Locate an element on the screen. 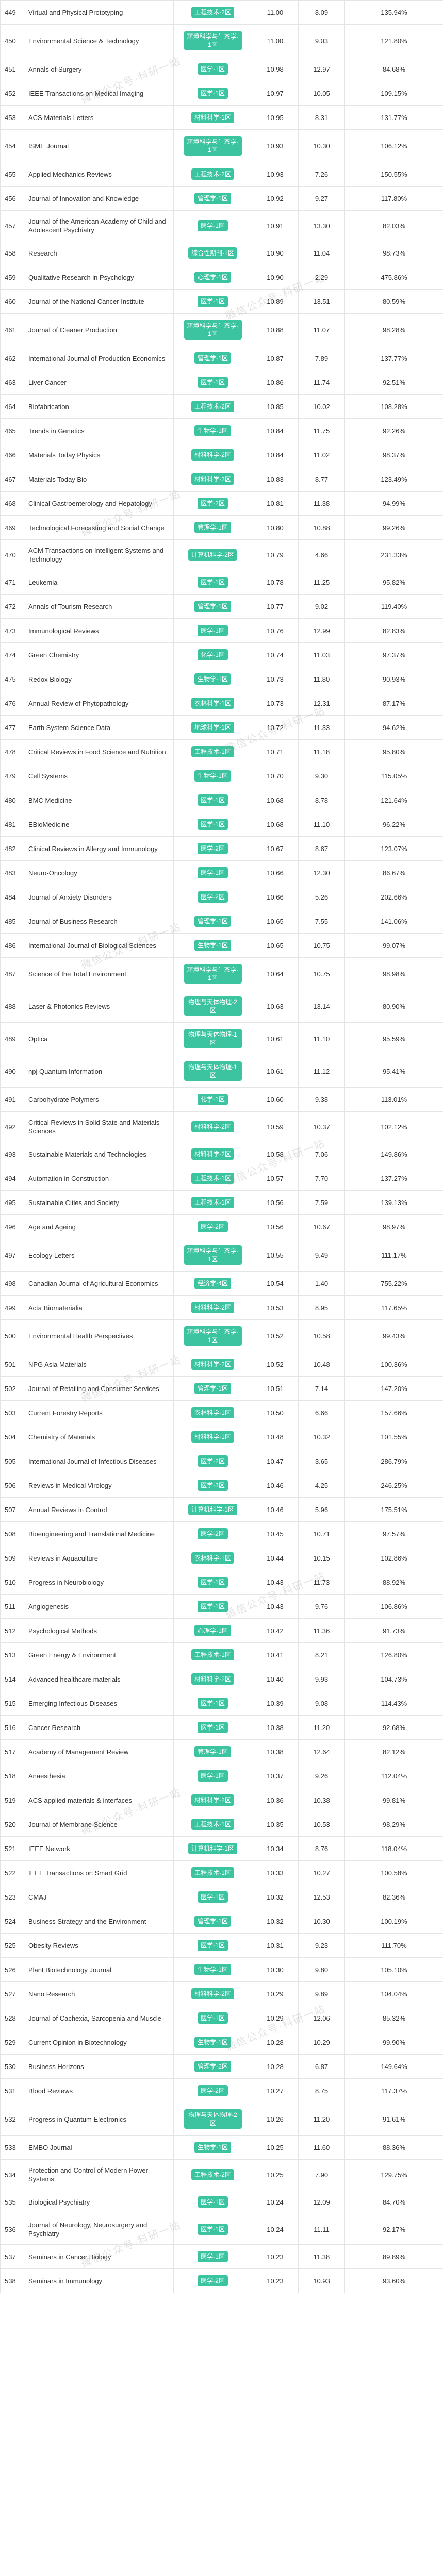 The image size is (443, 2576). rank-cell: 513 is located at coordinates (12, 1654).